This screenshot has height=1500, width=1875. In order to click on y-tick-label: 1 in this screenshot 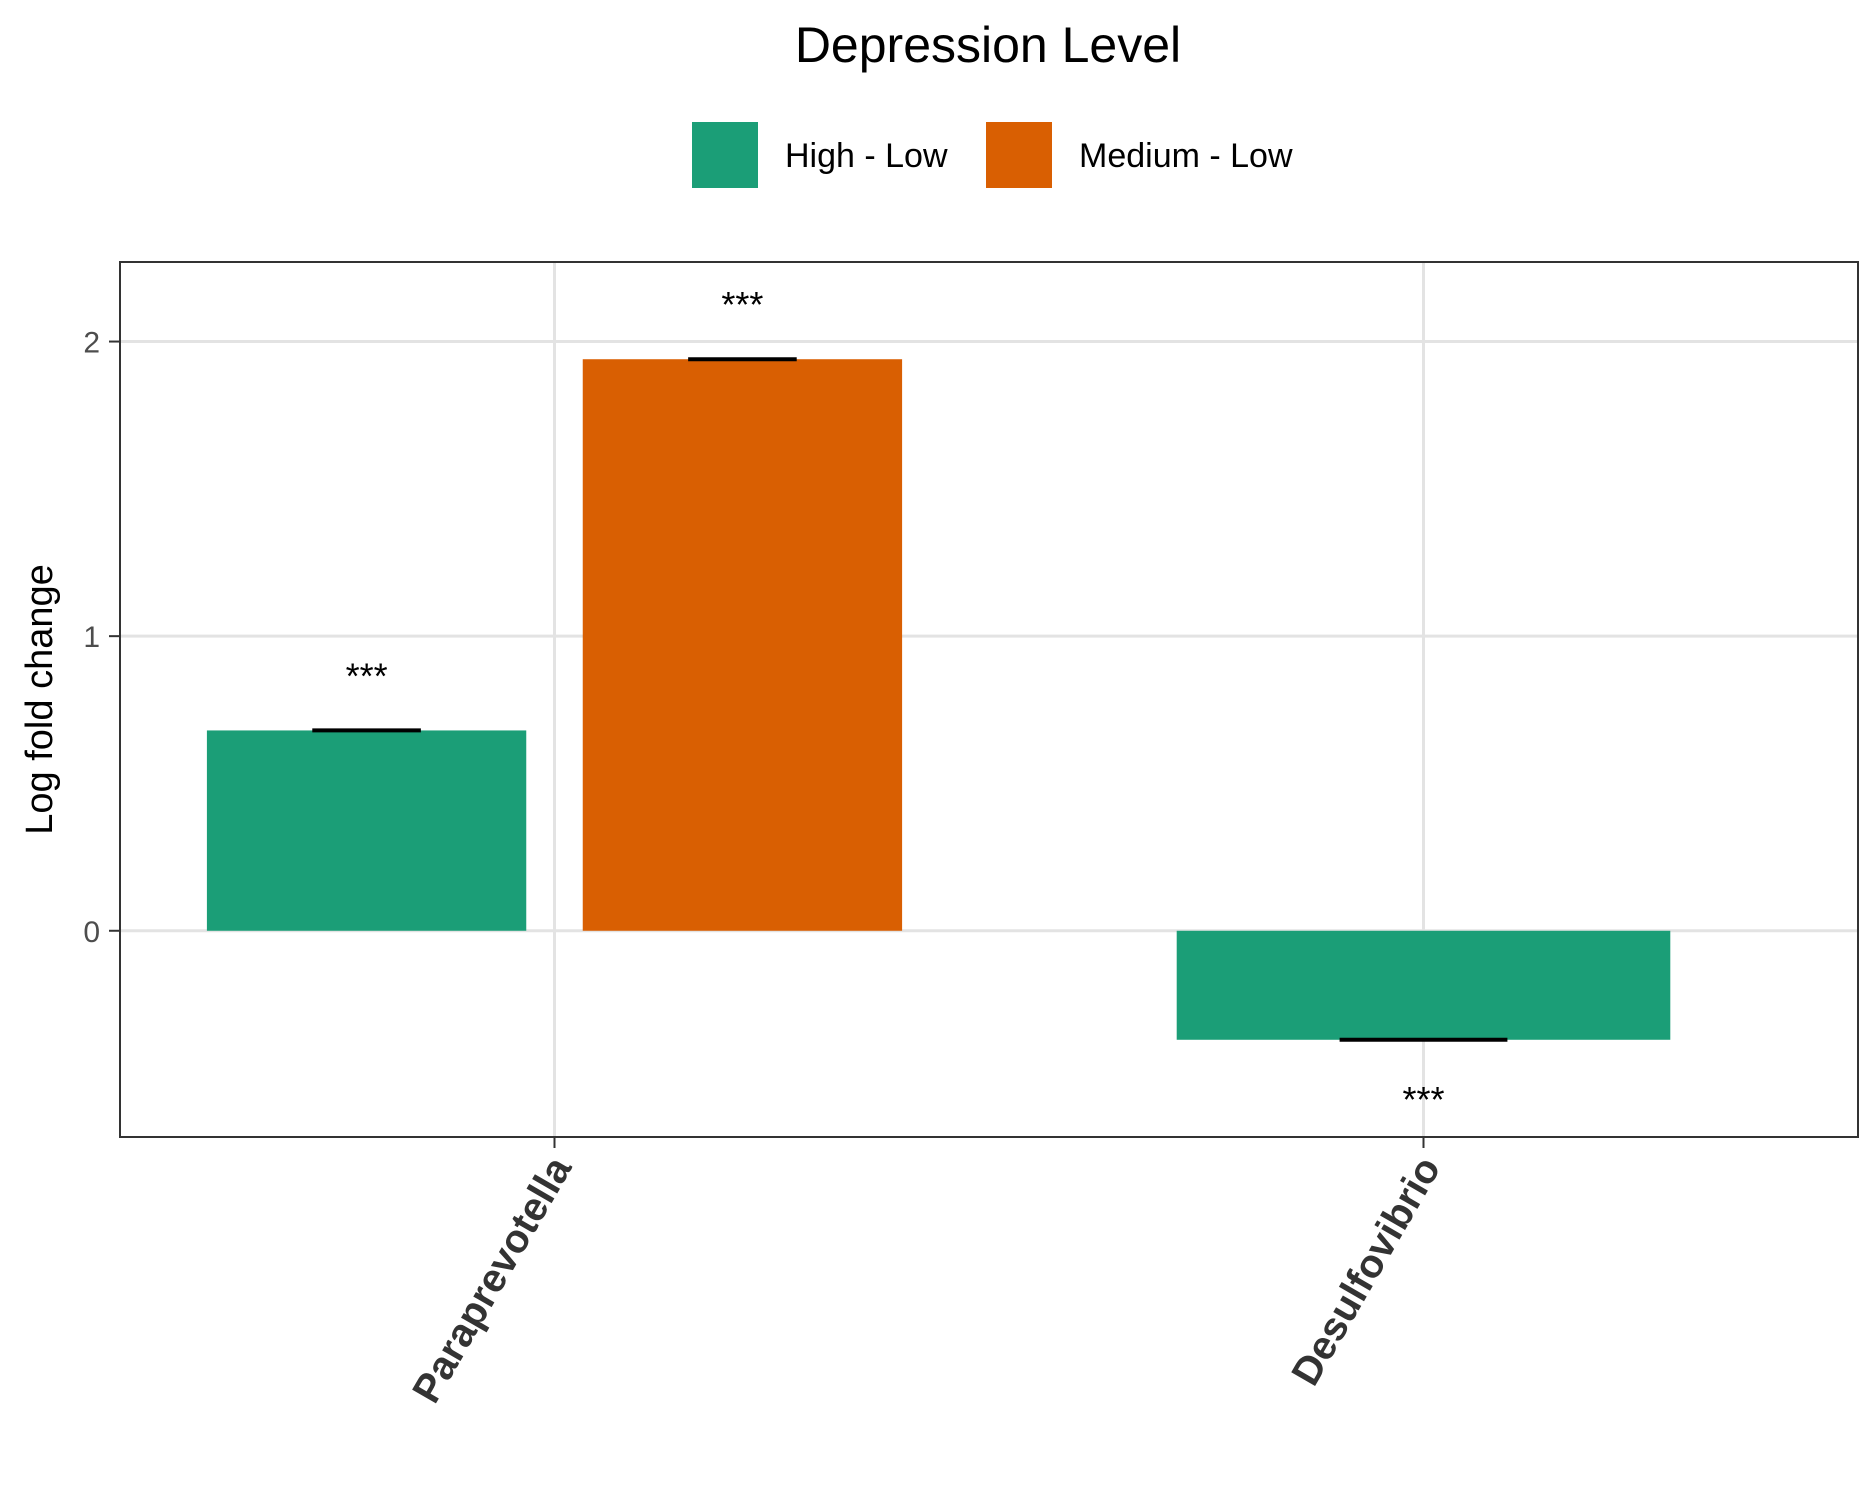, I will do `click(91, 637)`.